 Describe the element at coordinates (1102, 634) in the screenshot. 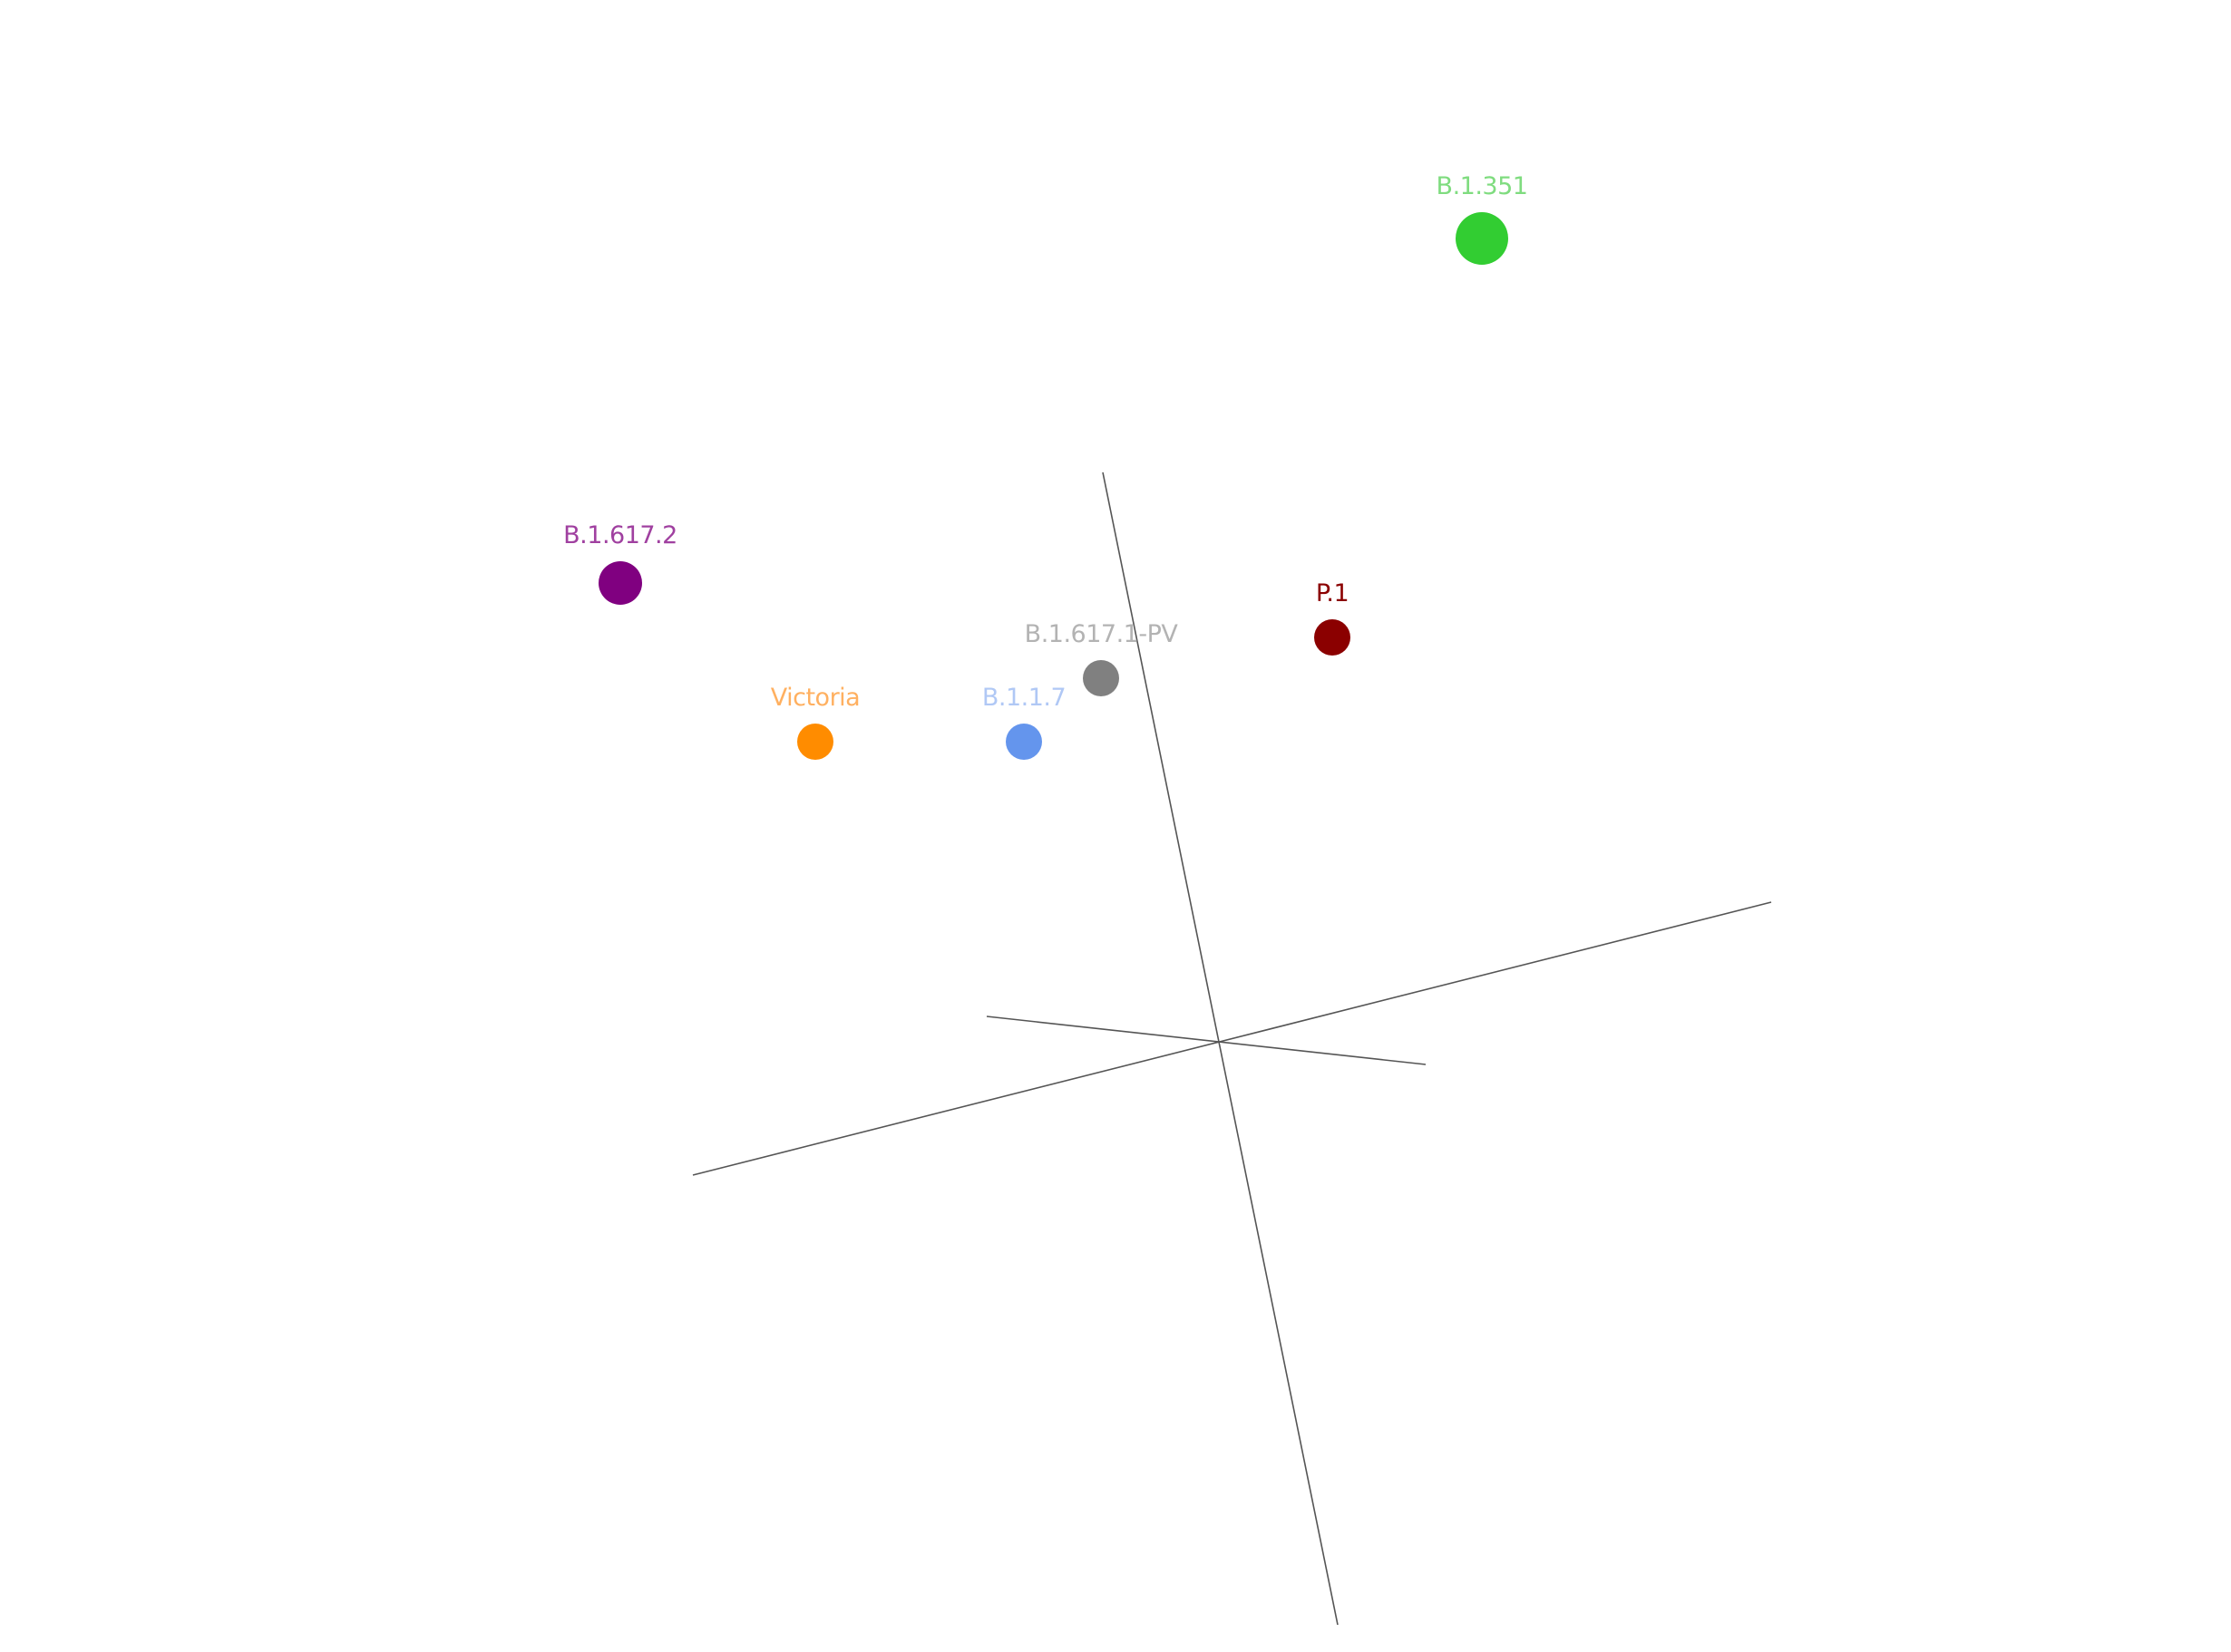

I see `data-label-b-1-617-1-pv: B.1.617.1-PV` at that location.